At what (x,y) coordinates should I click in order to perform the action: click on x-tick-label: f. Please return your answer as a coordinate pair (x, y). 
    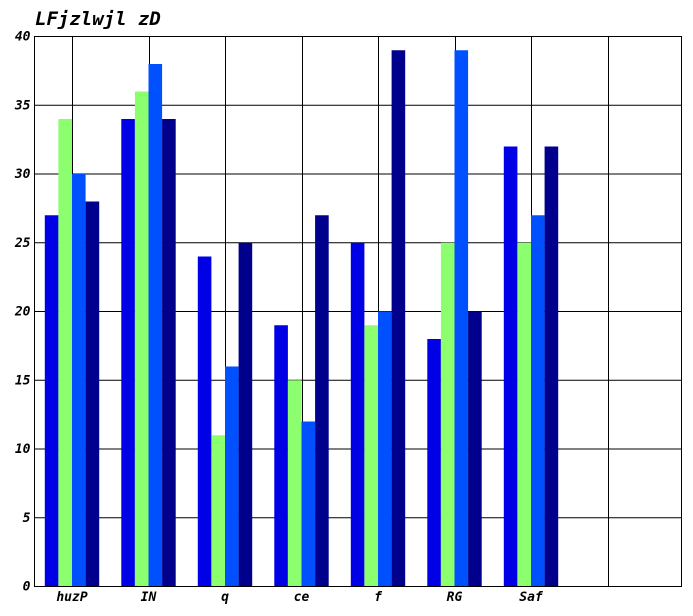
    Looking at the image, I should click on (378, 597).